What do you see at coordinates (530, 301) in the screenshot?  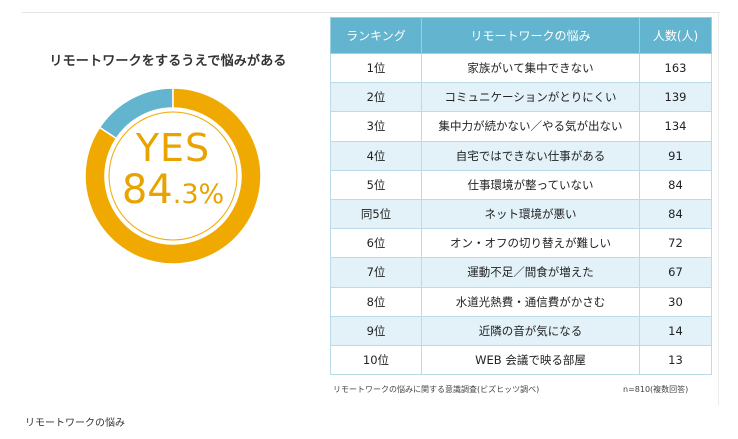 I see `issue-cell: 水道光熱費・通信費がかさむ` at bounding box center [530, 301].